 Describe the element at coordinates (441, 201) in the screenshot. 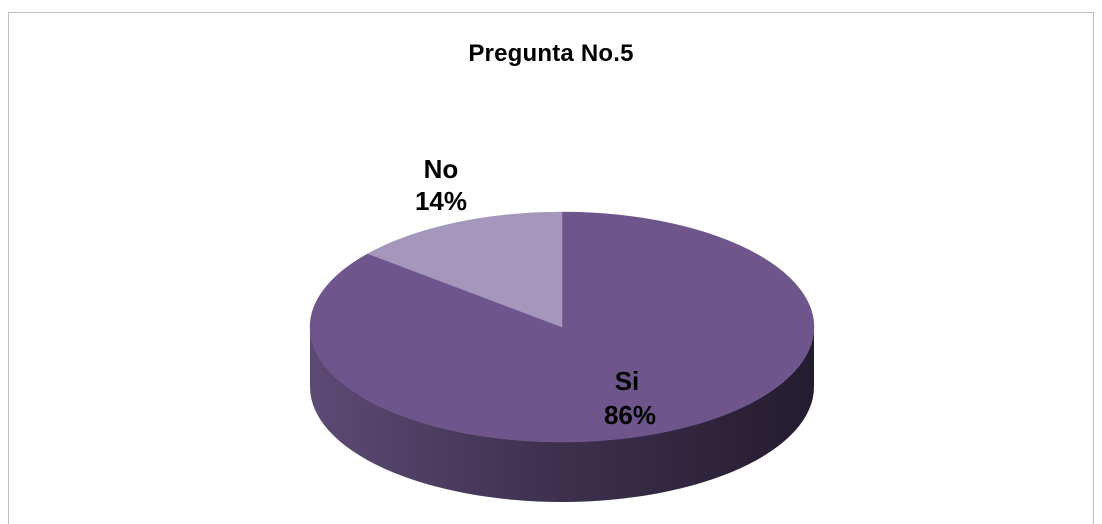

I see `slice-percent-no: 14%` at that location.